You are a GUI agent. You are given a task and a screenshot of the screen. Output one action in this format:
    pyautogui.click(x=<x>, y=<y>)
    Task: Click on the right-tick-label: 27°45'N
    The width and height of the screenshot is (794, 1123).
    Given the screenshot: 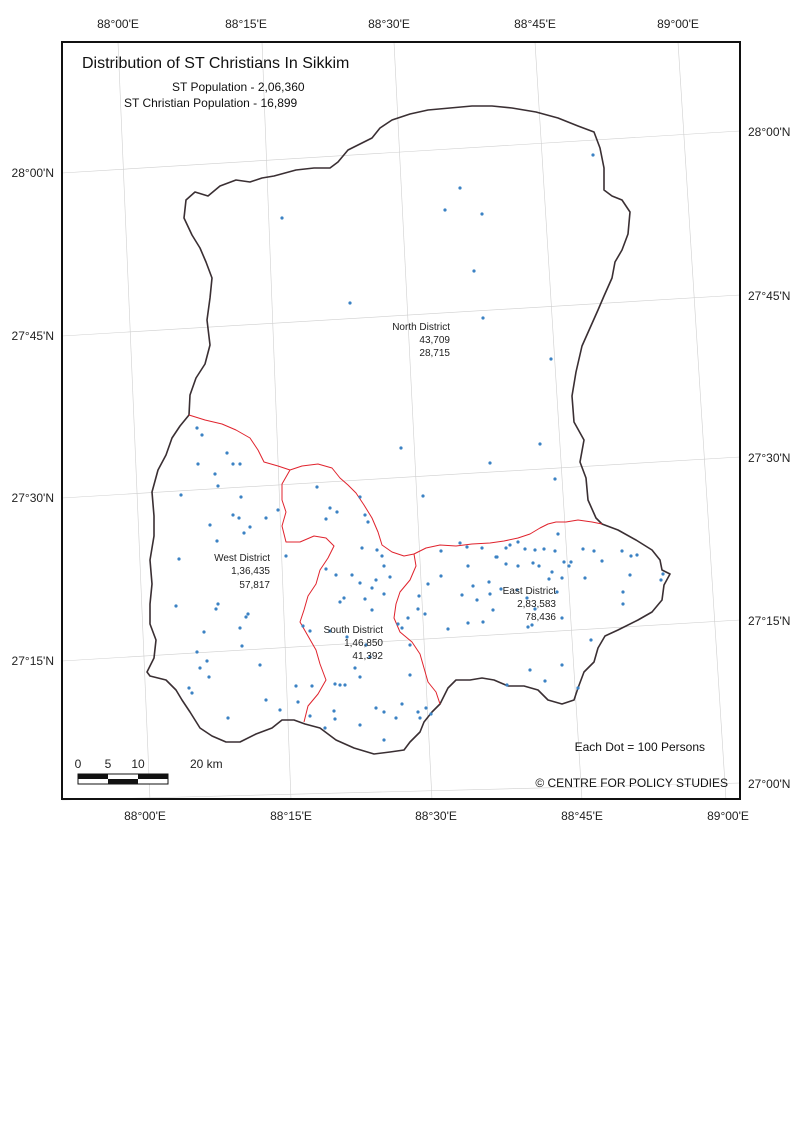 What is the action you would take?
    pyautogui.click(x=769, y=296)
    